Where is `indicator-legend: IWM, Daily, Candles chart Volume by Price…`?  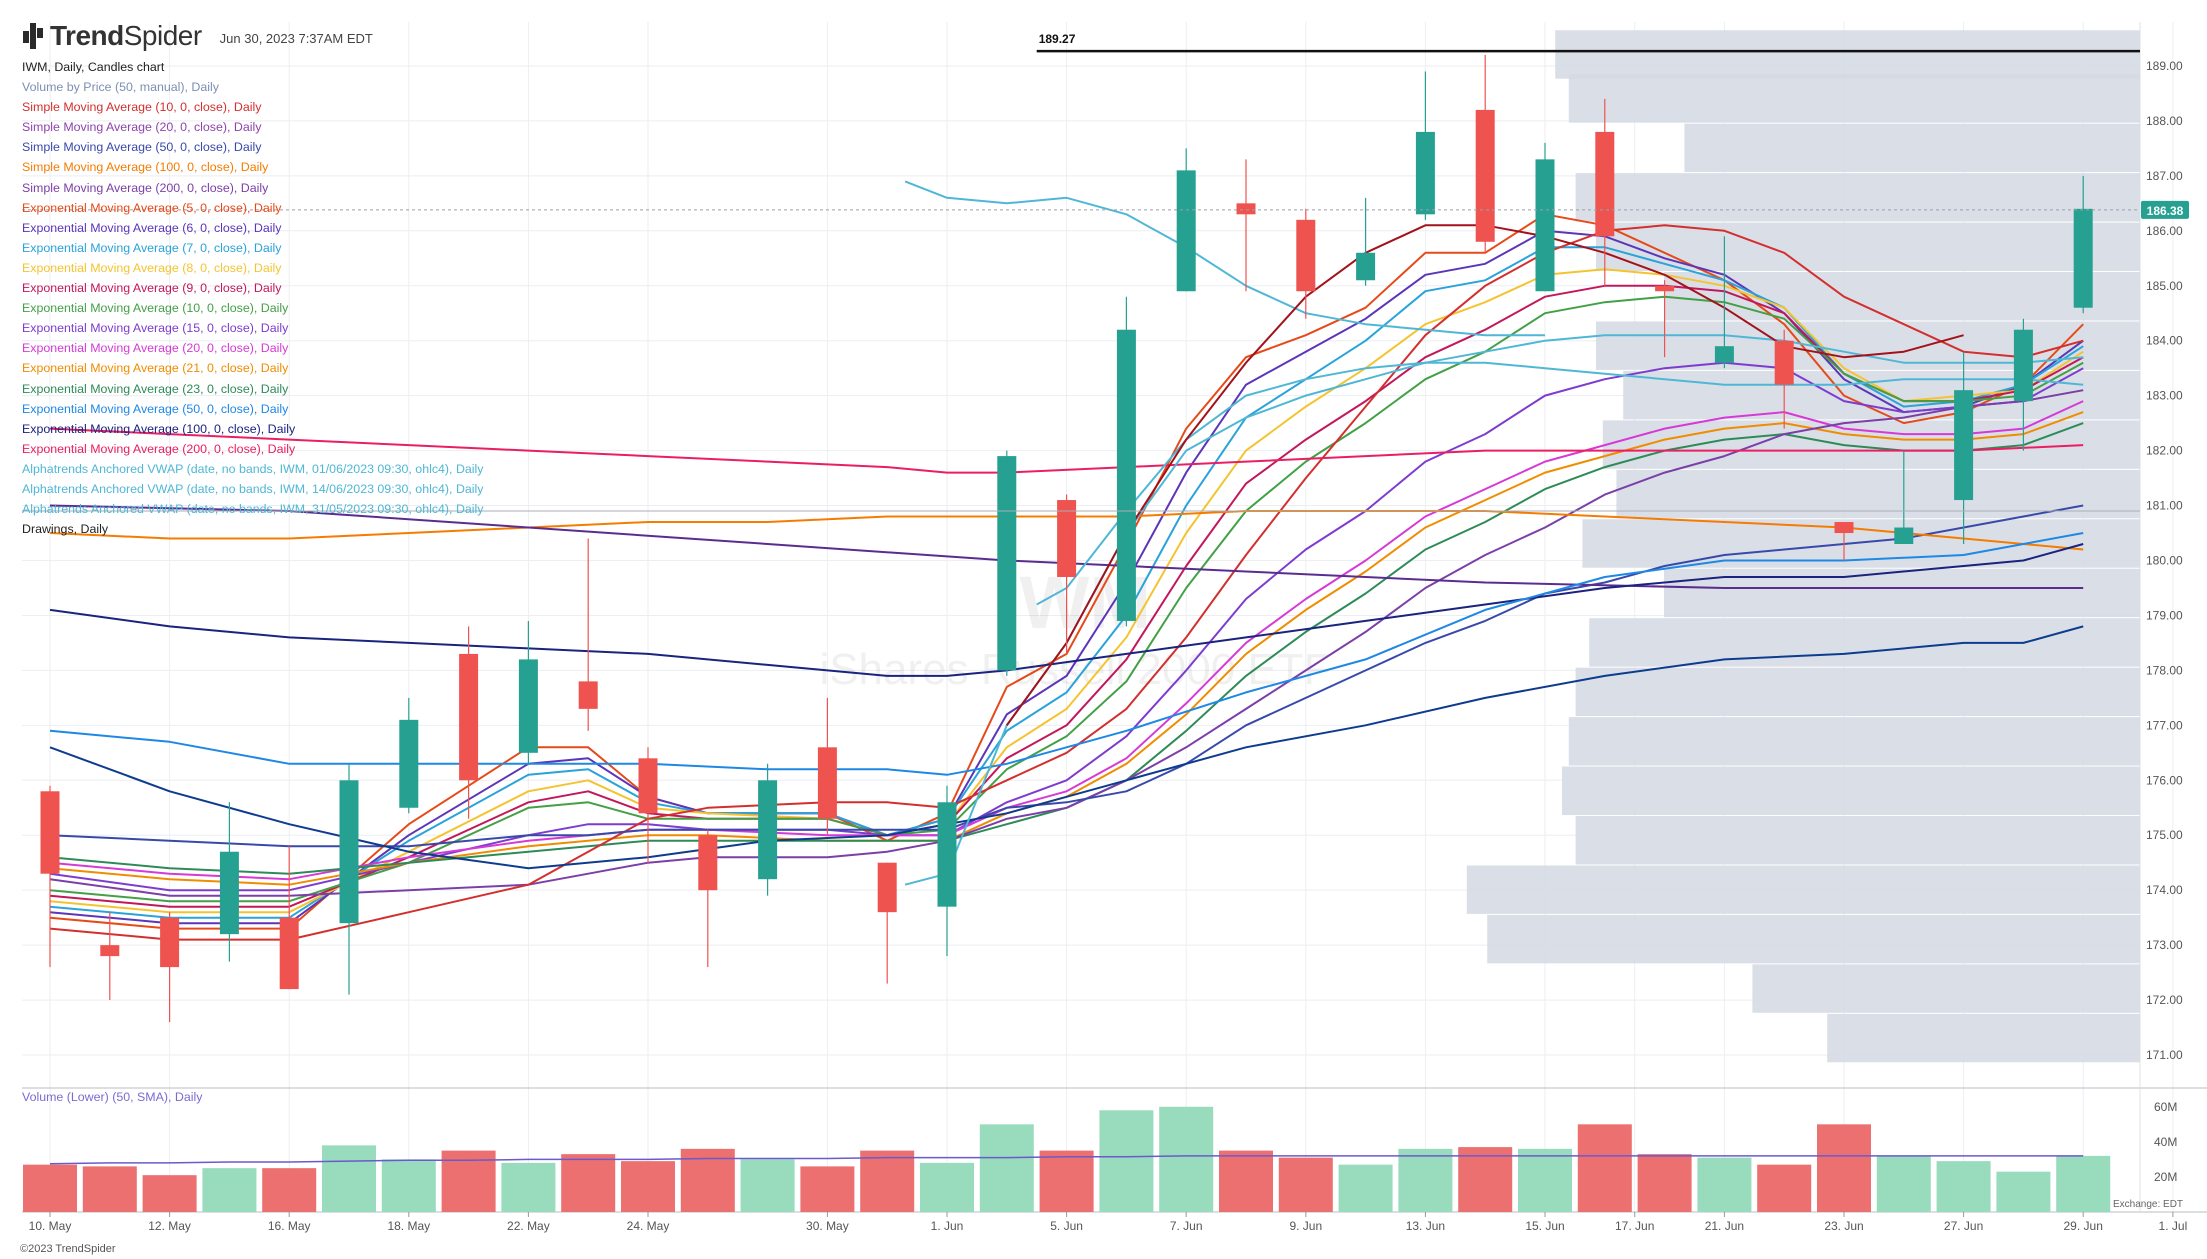
indicator-legend: IWM, Daily, Candles chart Volume by Price… is located at coordinates (252, 298).